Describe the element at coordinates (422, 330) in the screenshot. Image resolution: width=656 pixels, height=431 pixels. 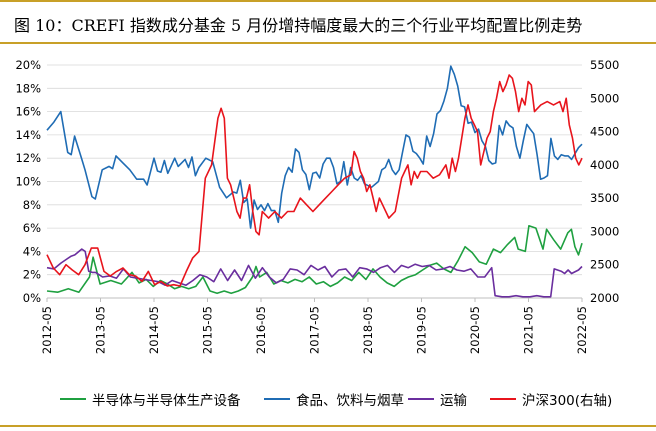
I see `x-axis-tick-label: 2019-05` at that location.